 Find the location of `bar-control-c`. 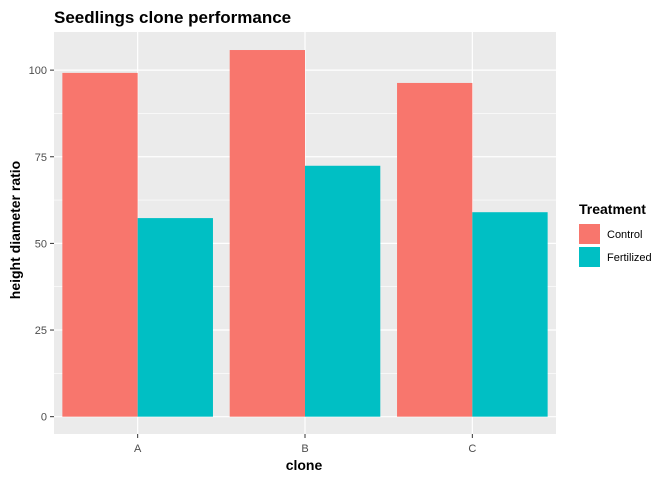

bar-control-c is located at coordinates (435, 249).